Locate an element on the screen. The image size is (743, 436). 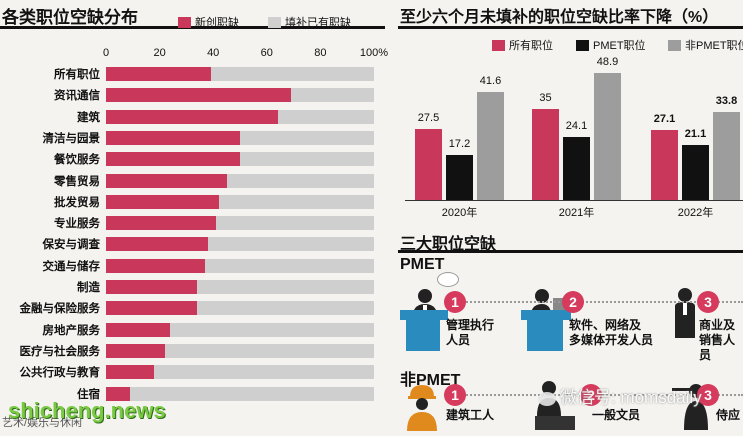
legend-all: 所有职位 is located at coordinates (522, 45).